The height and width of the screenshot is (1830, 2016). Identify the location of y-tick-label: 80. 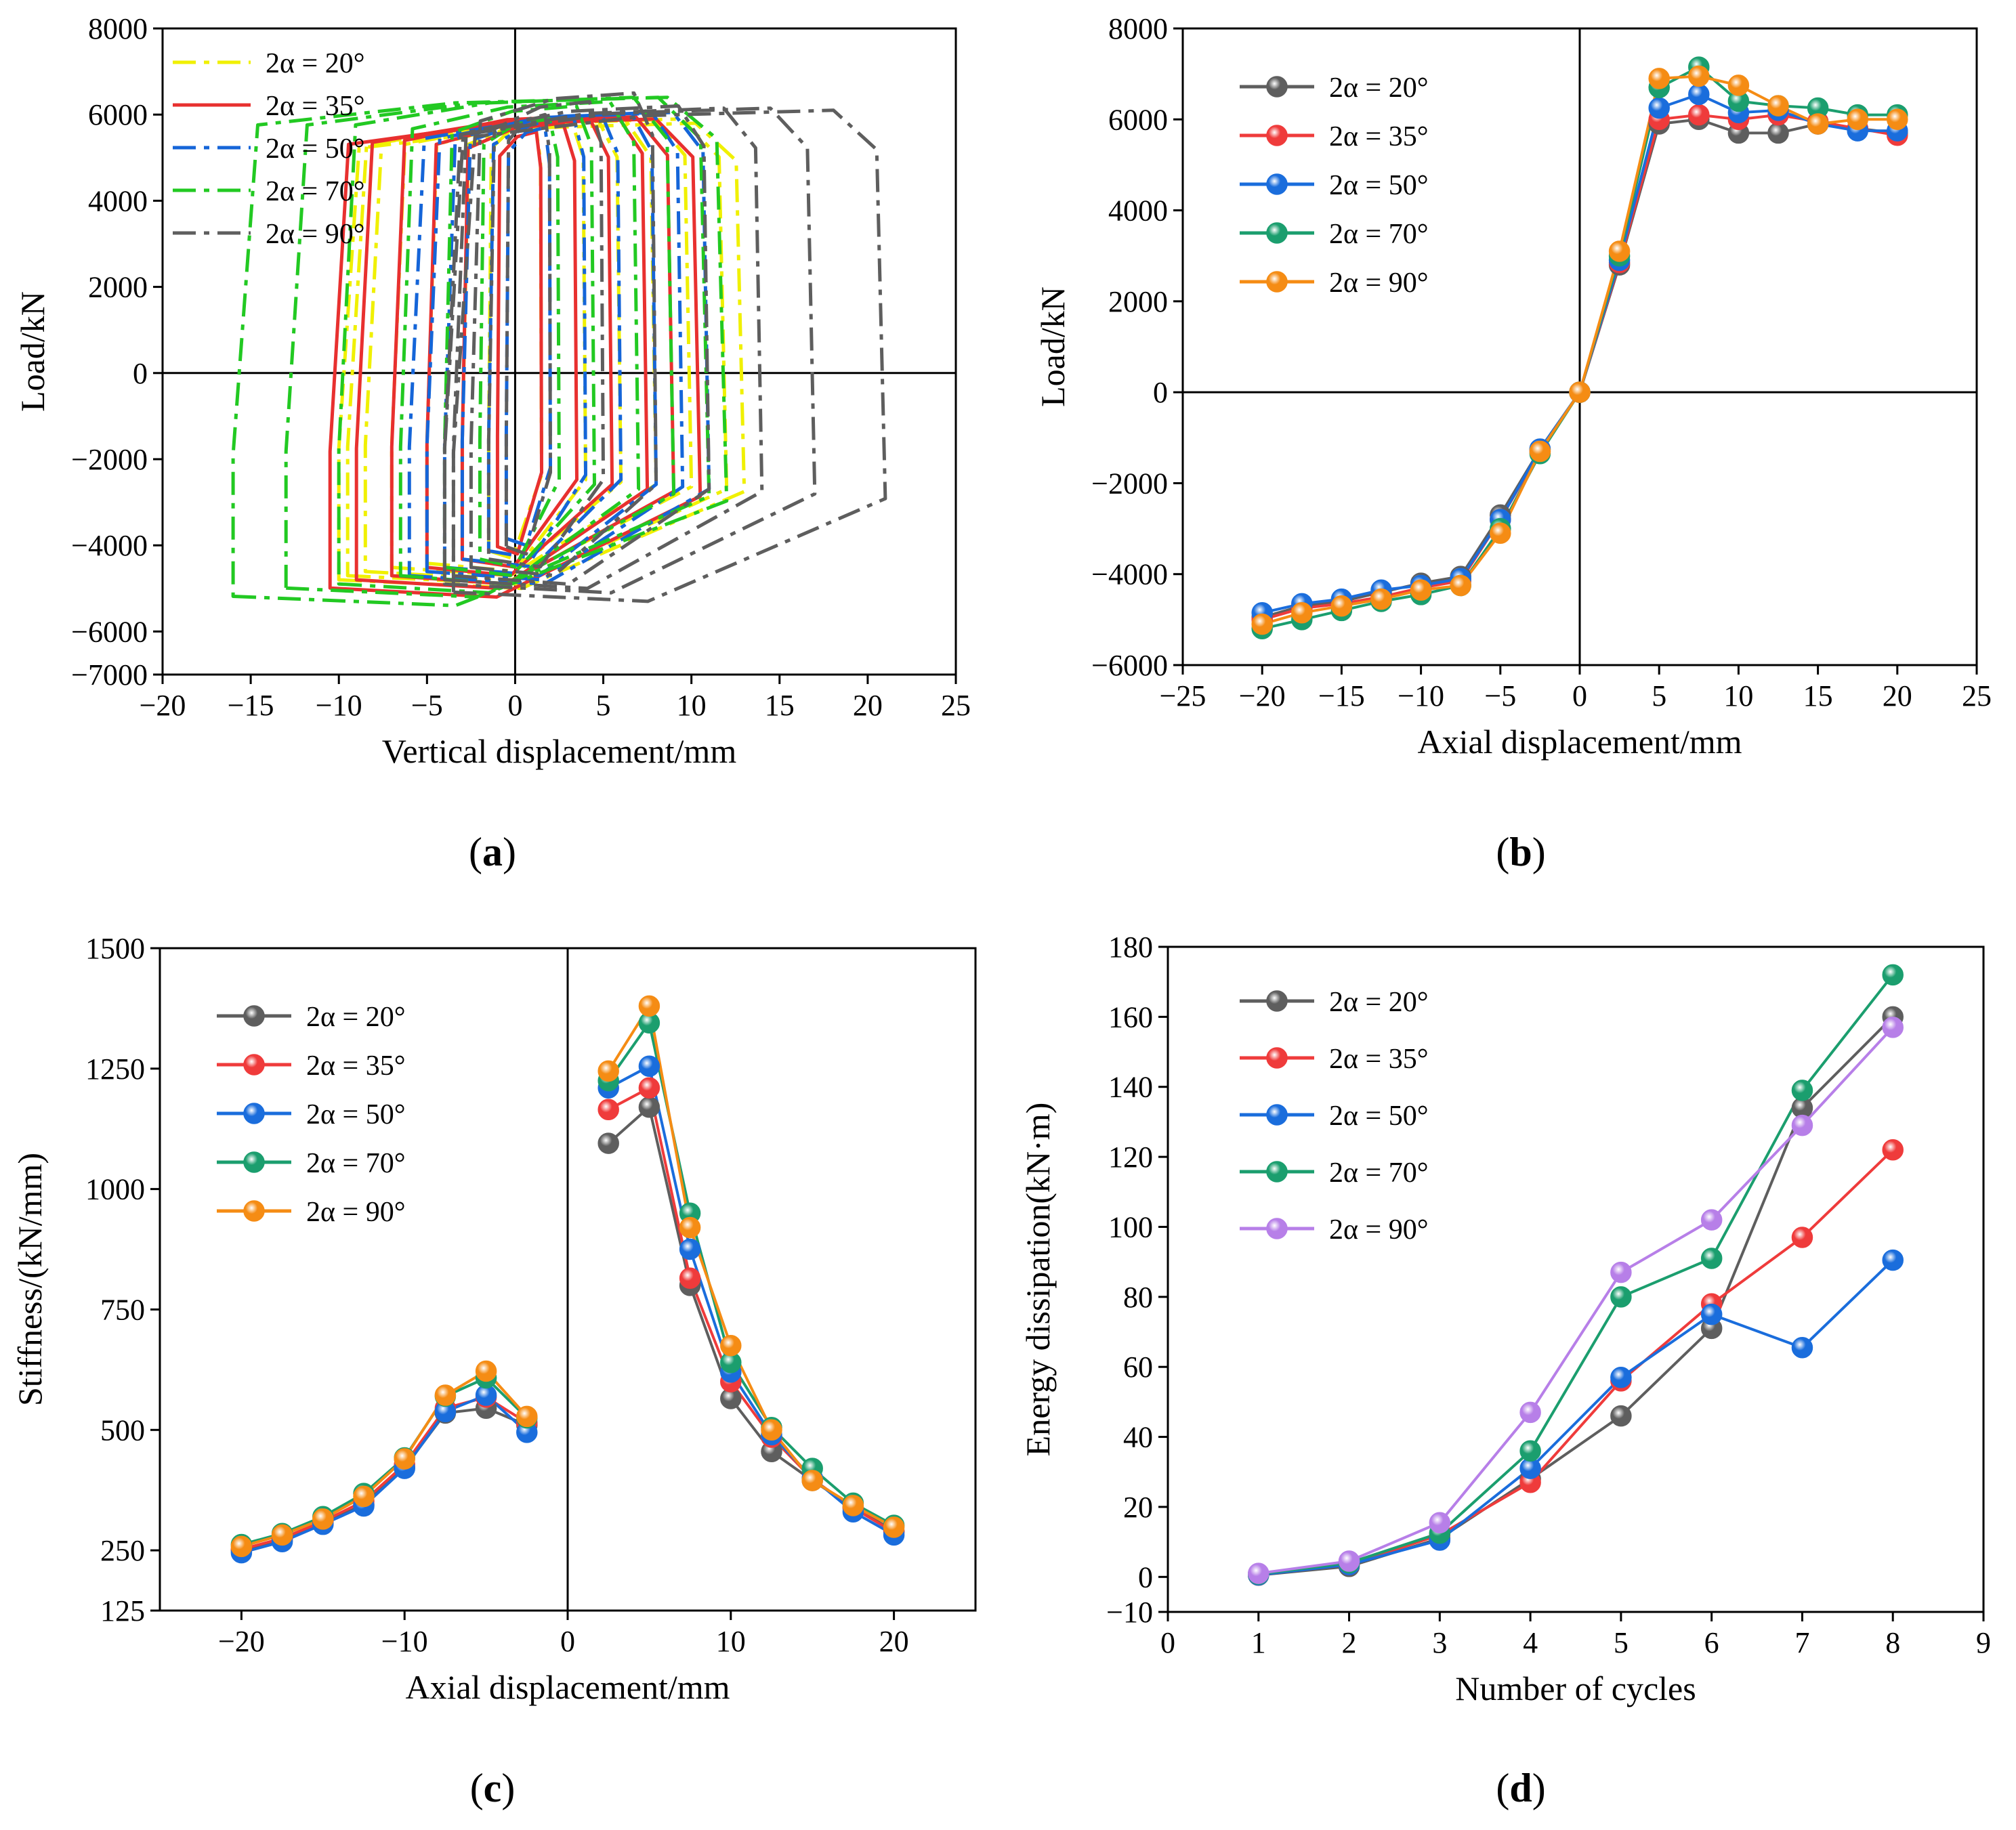
(1138, 1297).